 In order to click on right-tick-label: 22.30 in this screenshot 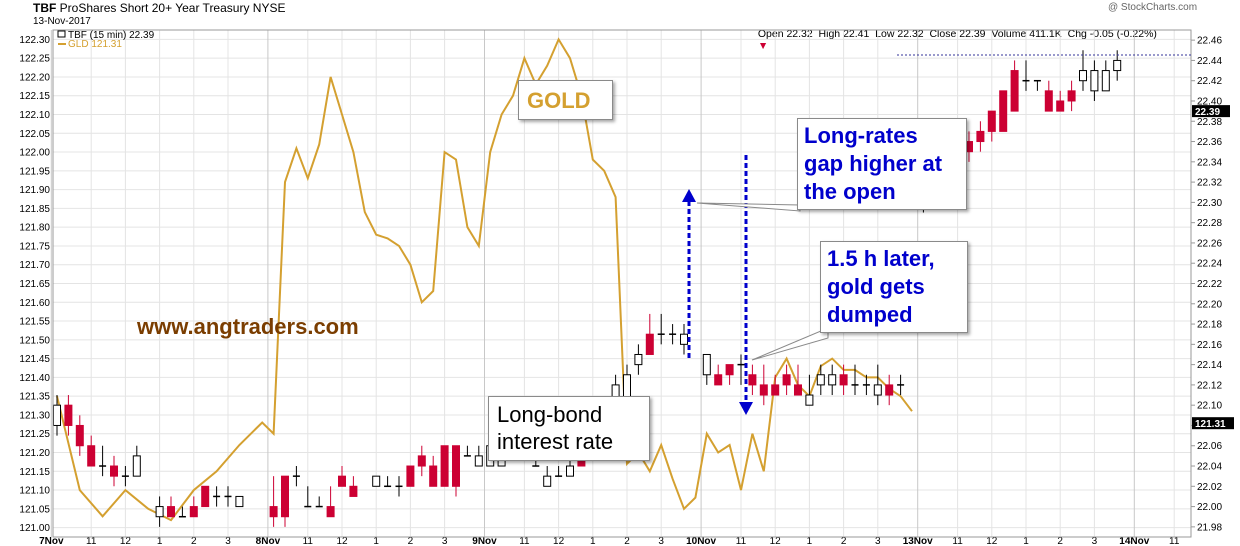, I will do `click(1209, 203)`.